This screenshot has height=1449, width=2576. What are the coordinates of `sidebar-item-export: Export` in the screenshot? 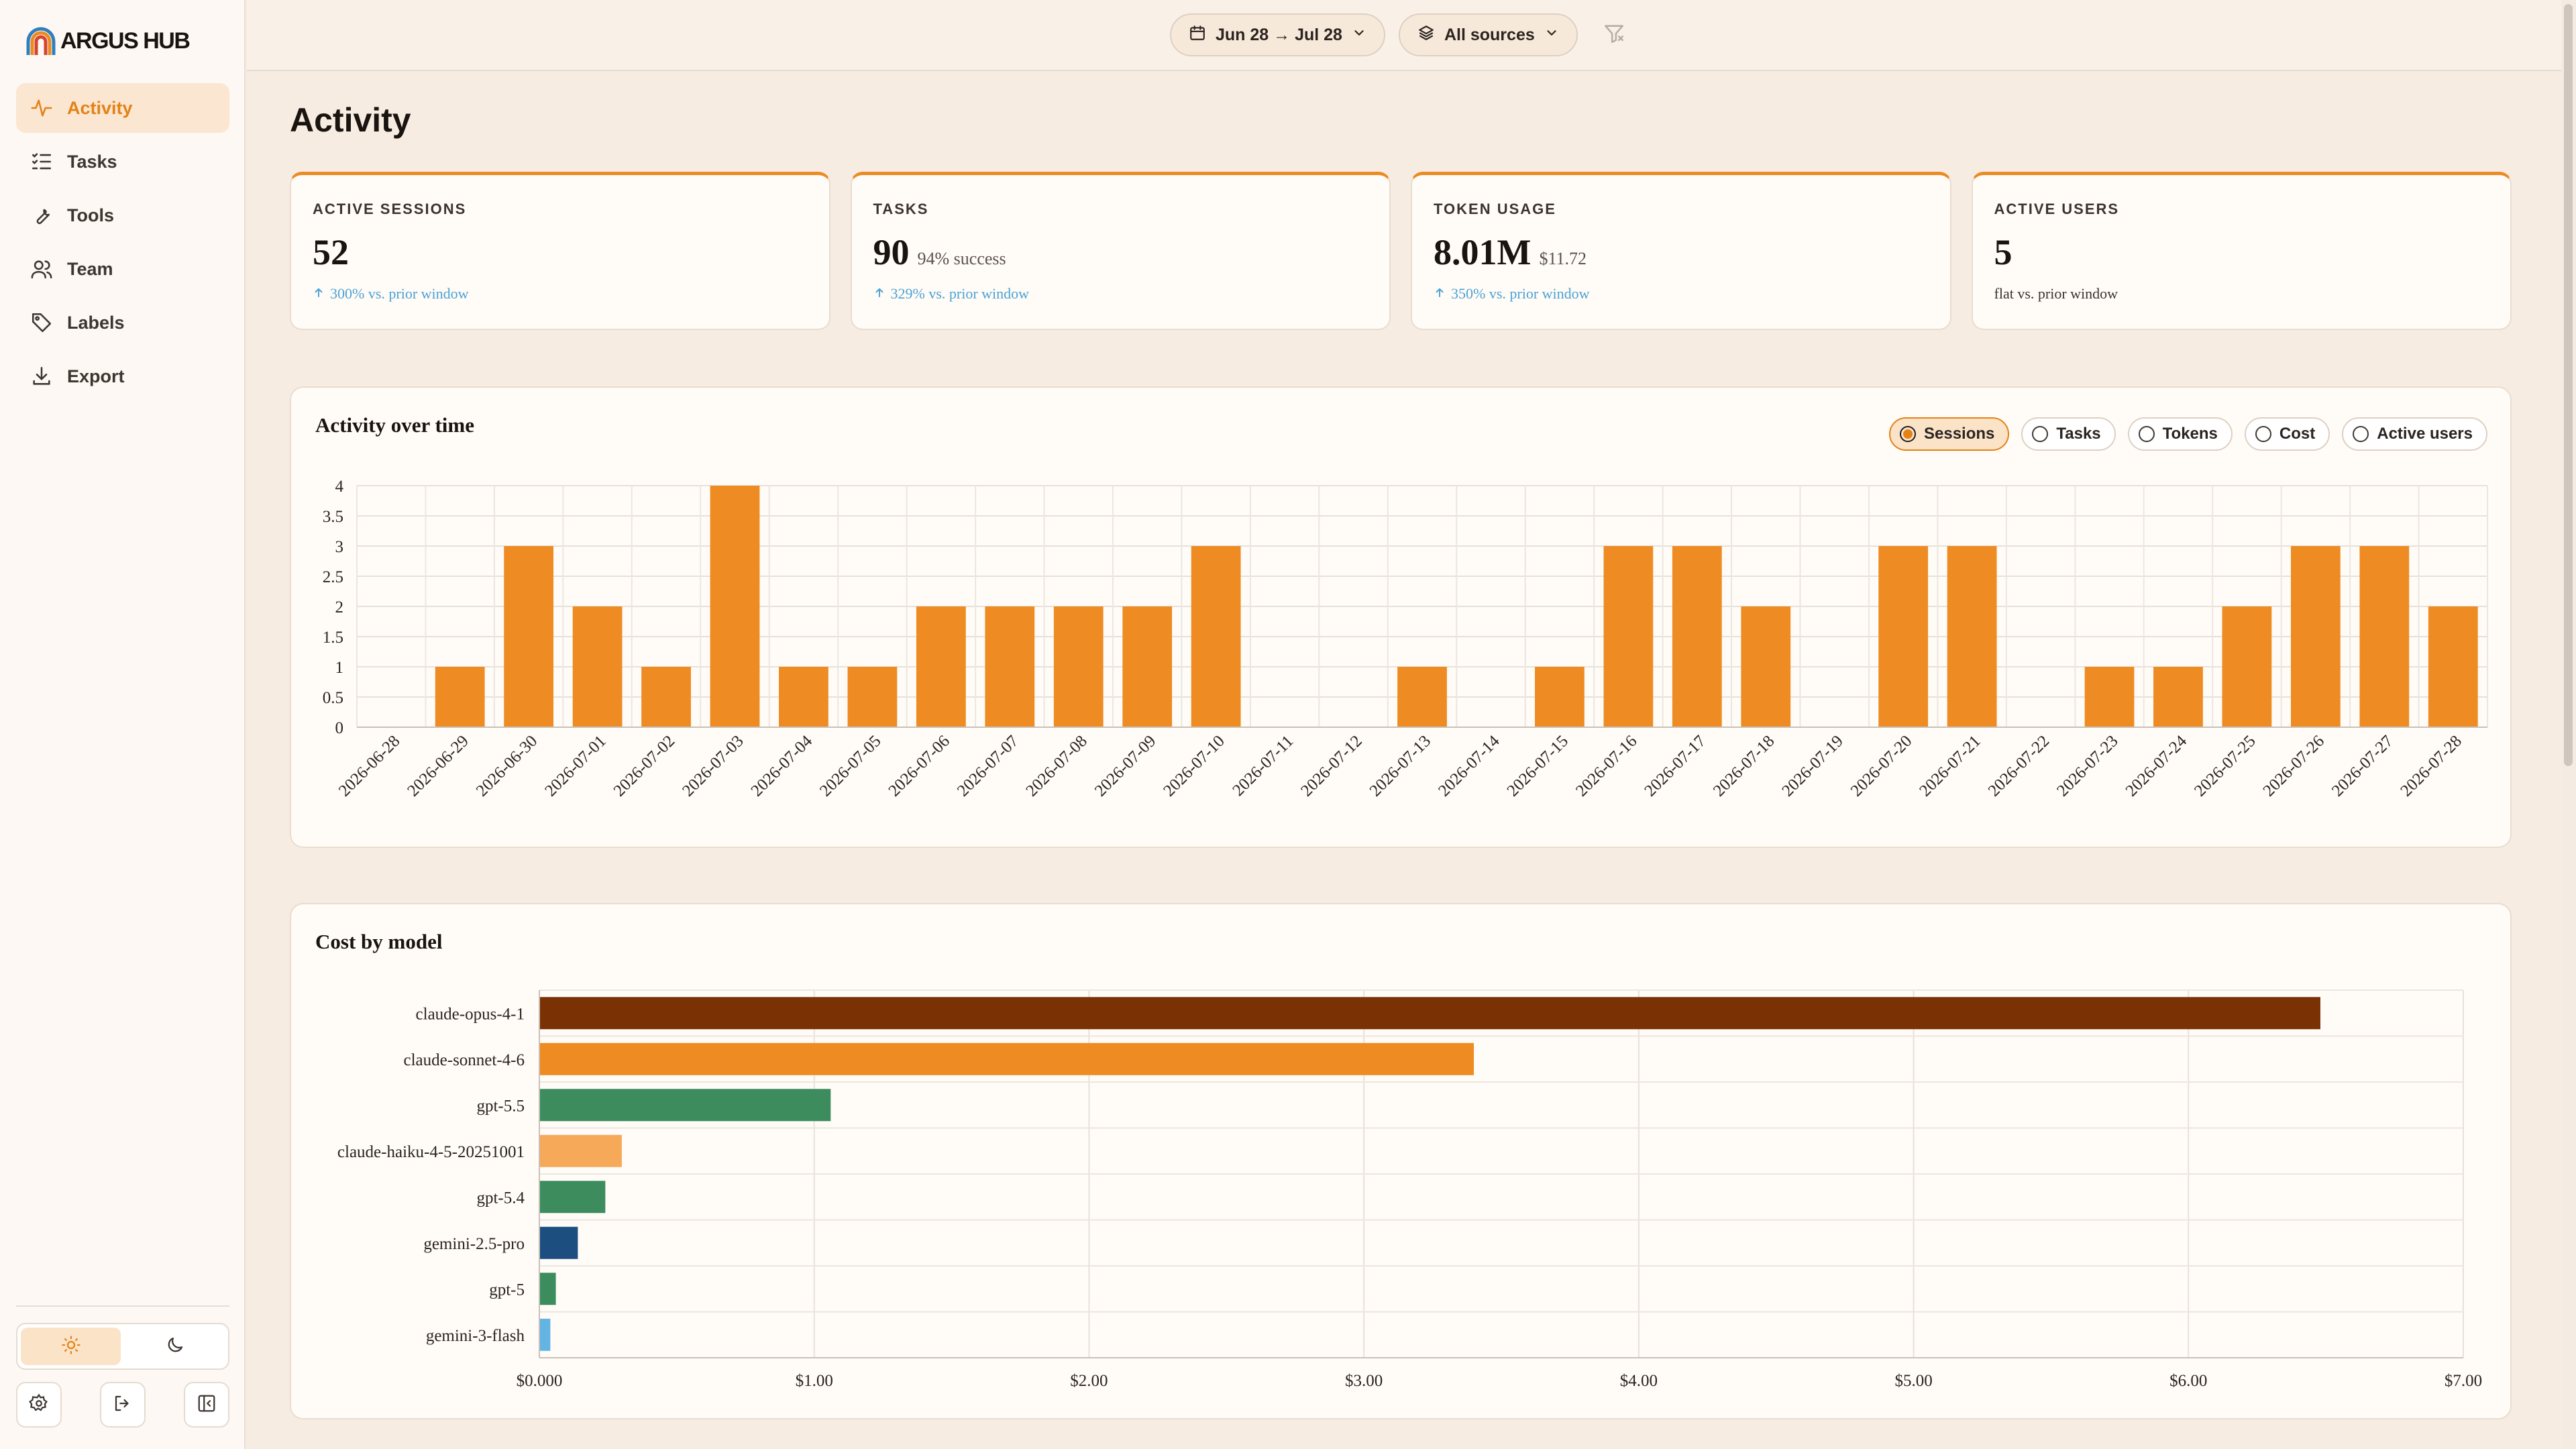 It's located at (122, 376).